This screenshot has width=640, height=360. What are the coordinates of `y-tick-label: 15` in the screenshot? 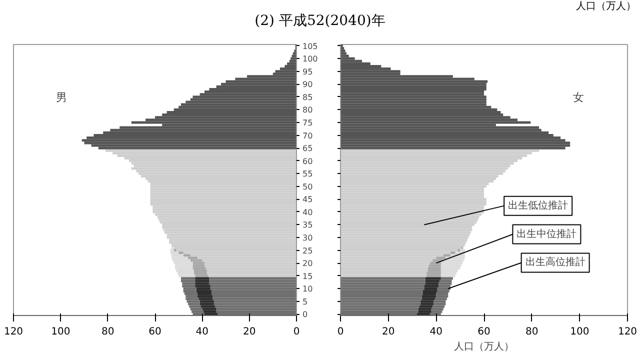 It's located at (307, 276).